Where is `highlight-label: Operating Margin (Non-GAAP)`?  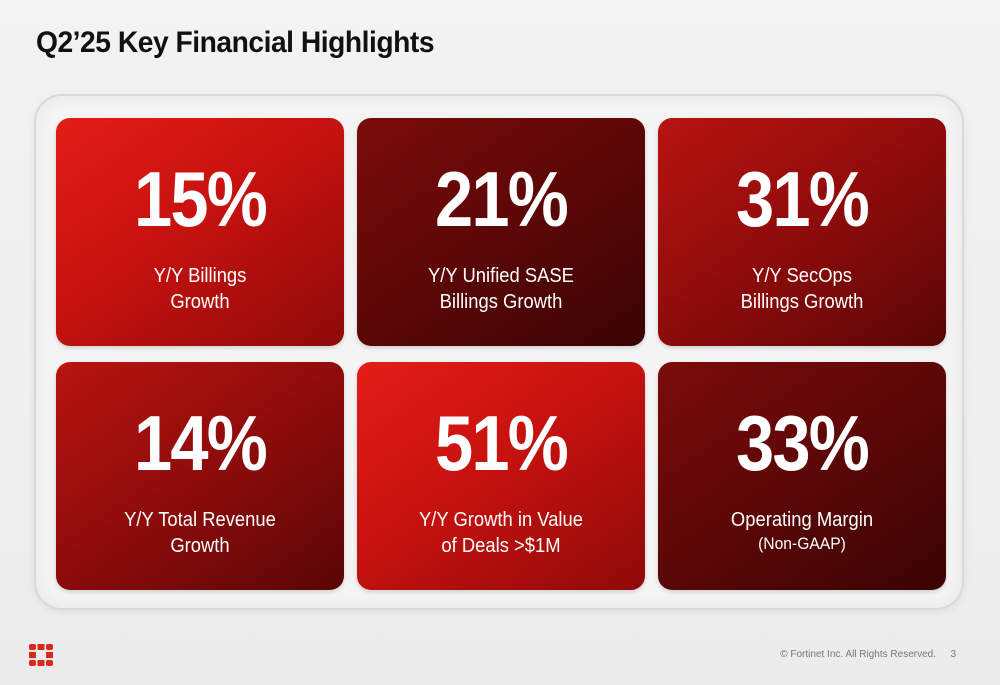 highlight-label: Operating Margin (Non-GAAP) is located at coordinates (802, 531).